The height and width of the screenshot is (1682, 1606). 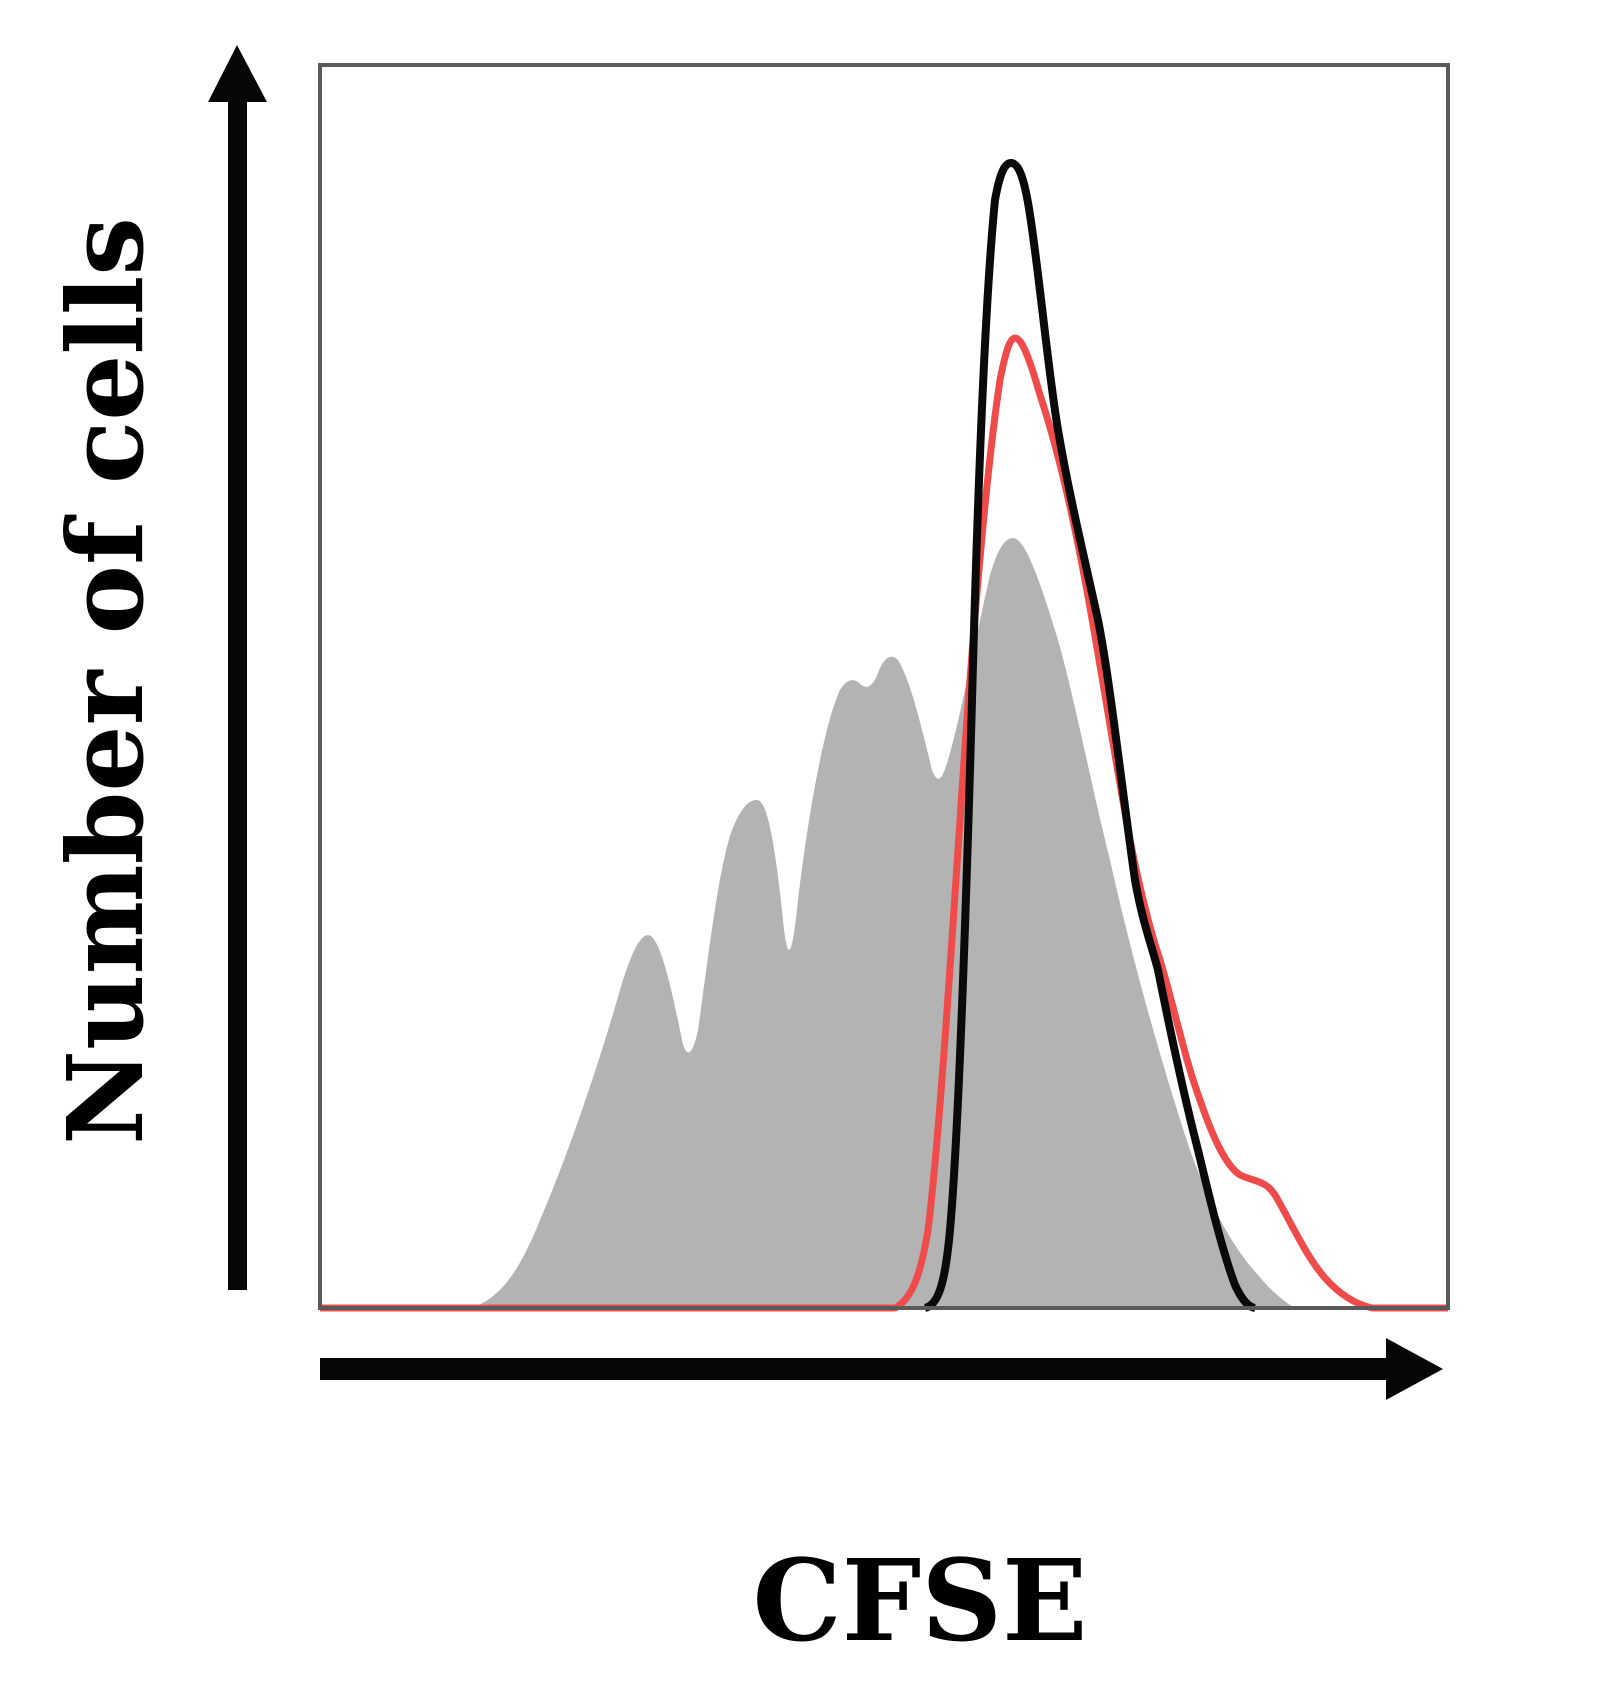 I want to click on black-line-histogram, so click(x=1089, y=735).